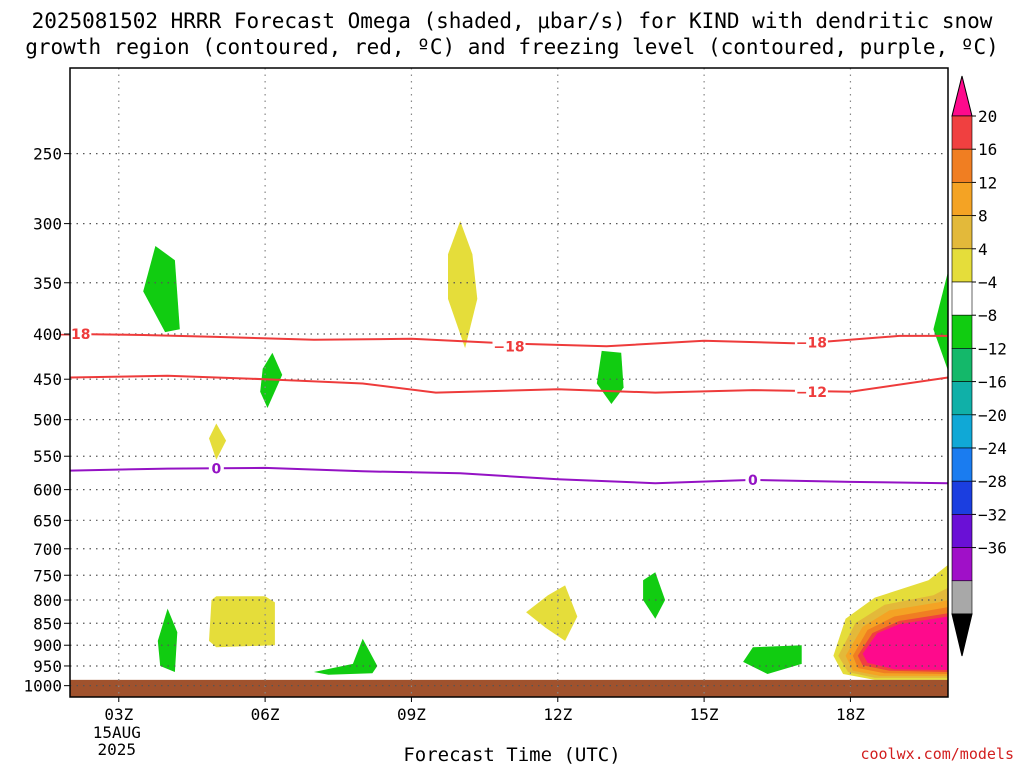  Describe the element at coordinates (47, 549) in the screenshot. I see `y-tick-label-700: 700` at that location.